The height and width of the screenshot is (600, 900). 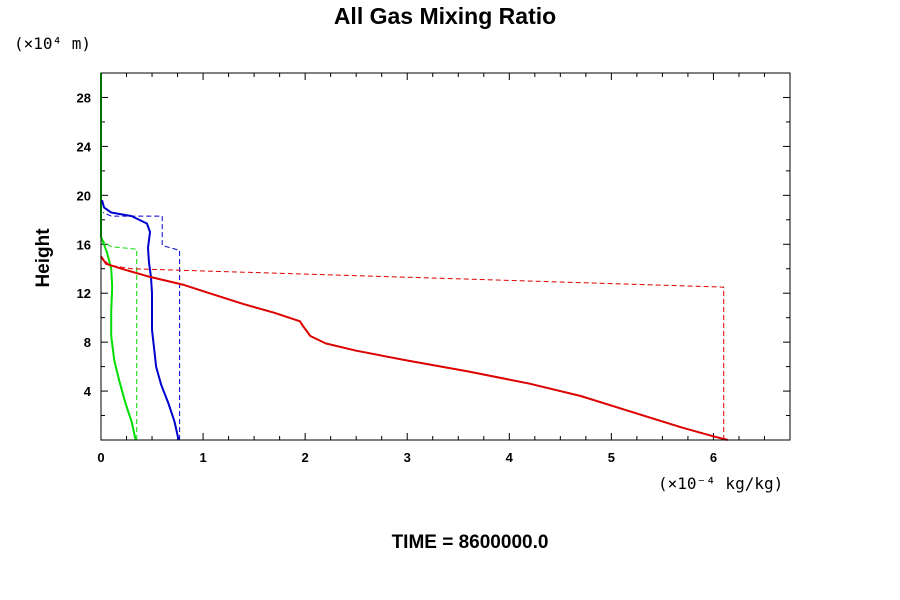 I want to click on x-tick-label: 2, so click(x=305, y=457).